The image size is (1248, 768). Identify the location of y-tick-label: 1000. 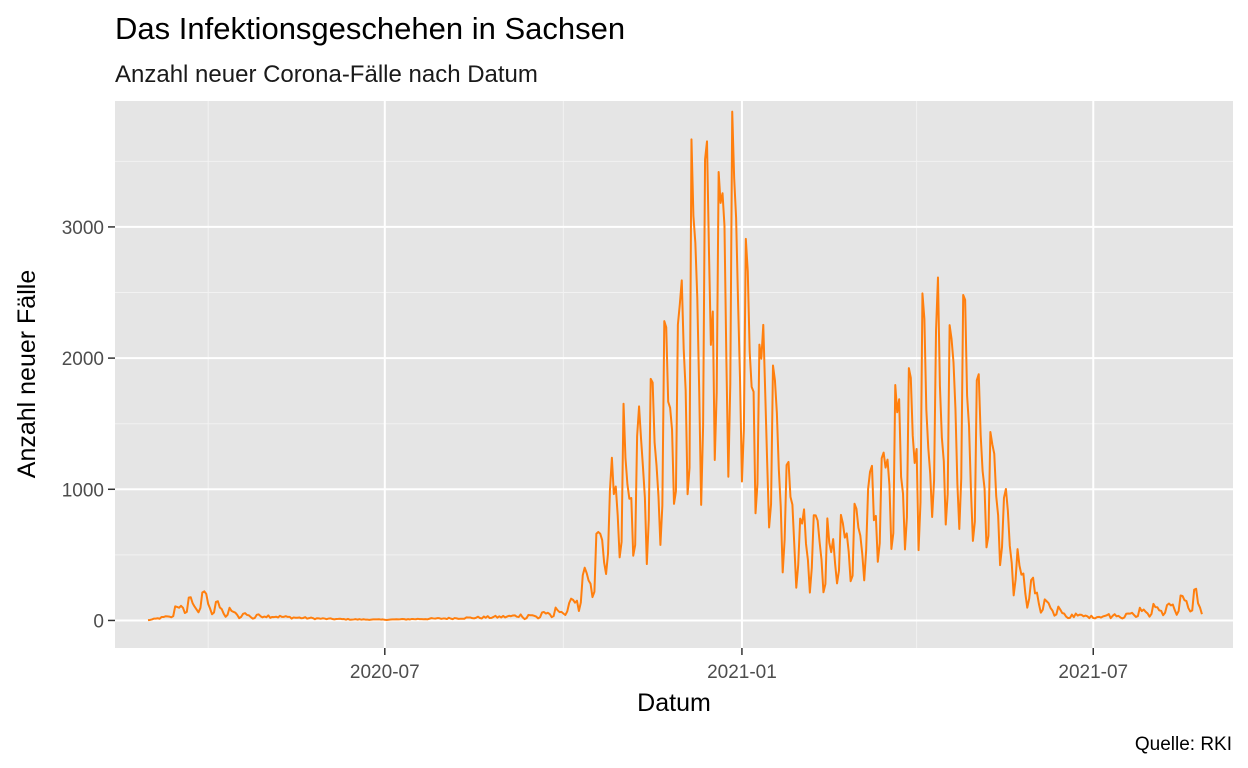
(83, 490).